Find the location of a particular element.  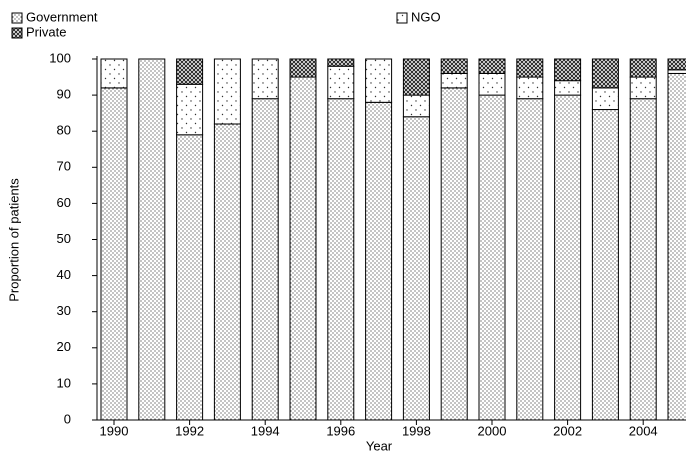

legend-label: Private is located at coordinates (46, 31).